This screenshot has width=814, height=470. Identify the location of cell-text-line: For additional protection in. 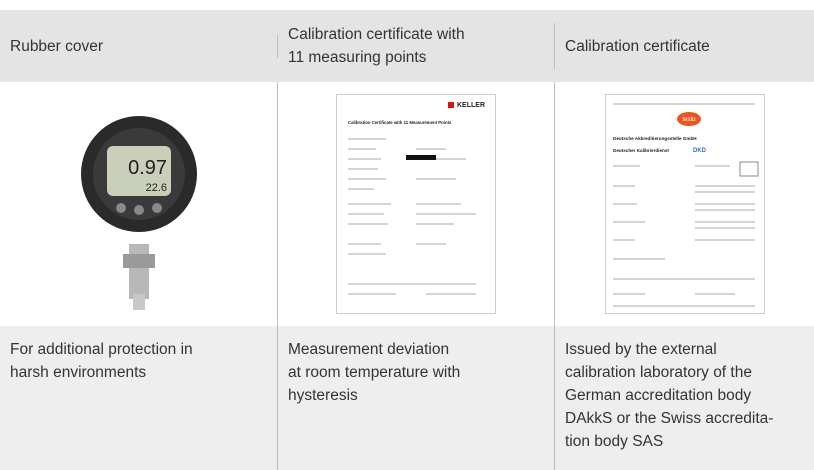
(101, 349).